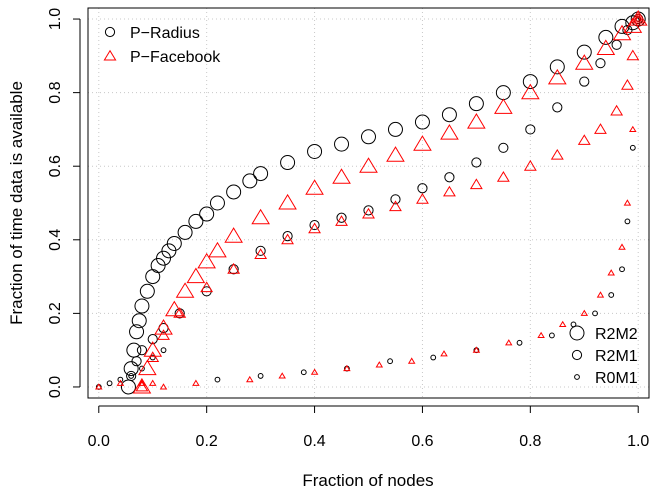 The height and width of the screenshot is (496, 657). Describe the element at coordinates (110, 55) in the screenshot. I see `legend-marker-triangle` at that location.